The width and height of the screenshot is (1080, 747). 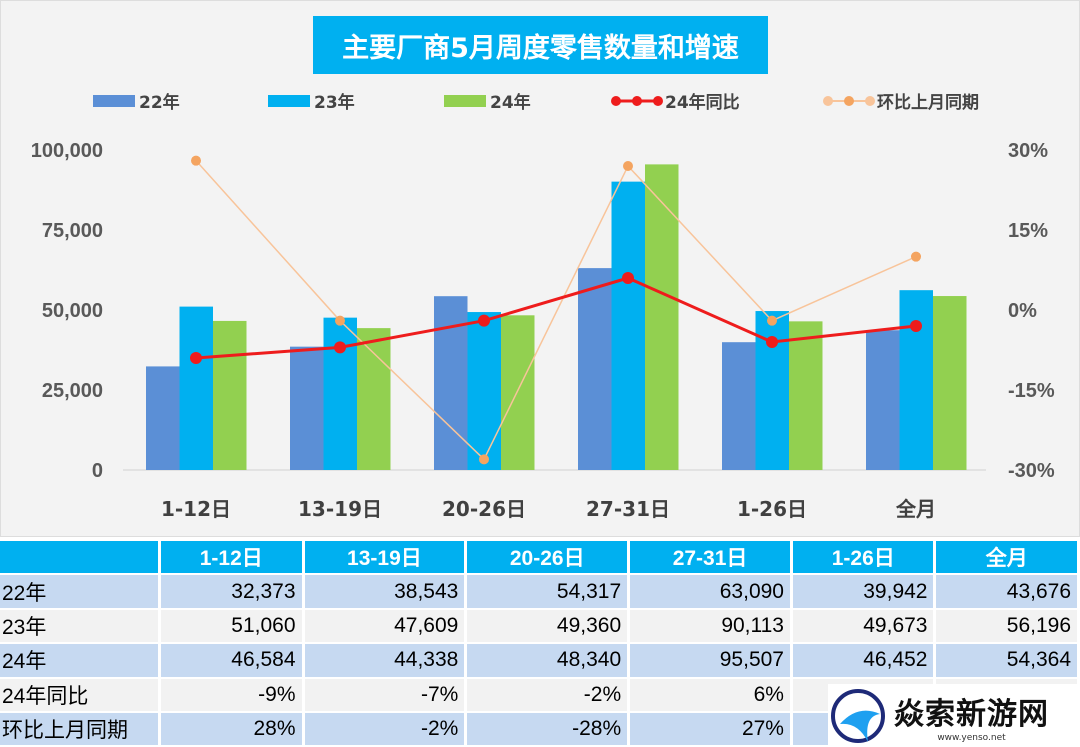 What do you see at coordinates (710, 627) in the screenshot?
I see `table-cell: 90,113` at bounding box center [710, 627].